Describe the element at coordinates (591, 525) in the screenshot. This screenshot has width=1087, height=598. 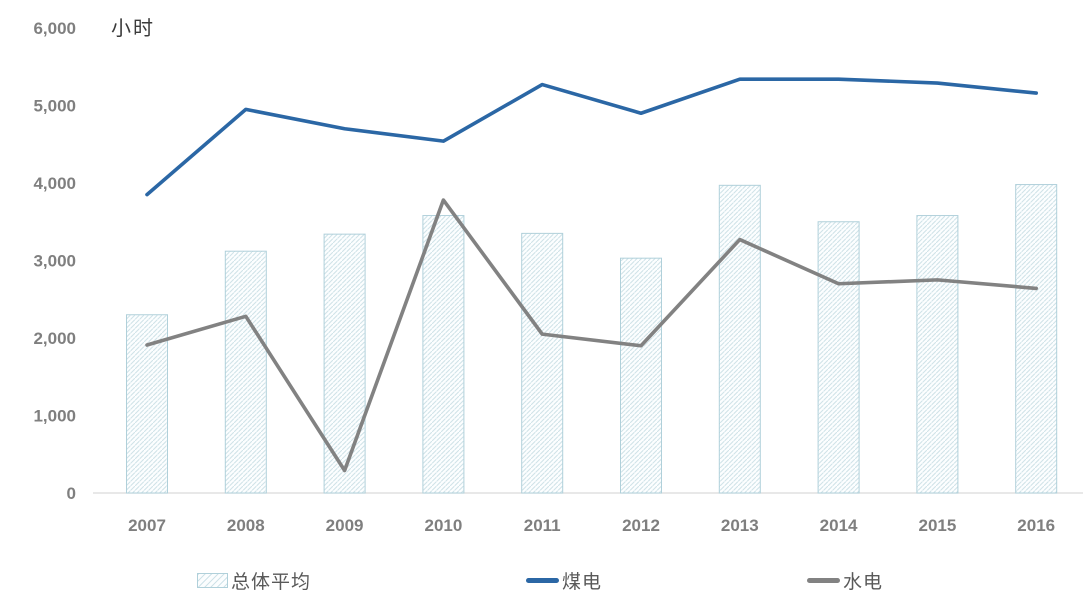
I see `x-axis-tick-labels: 2007 2008 2009 2010 2011 2012 2013 2014 2015 2016` at that location.